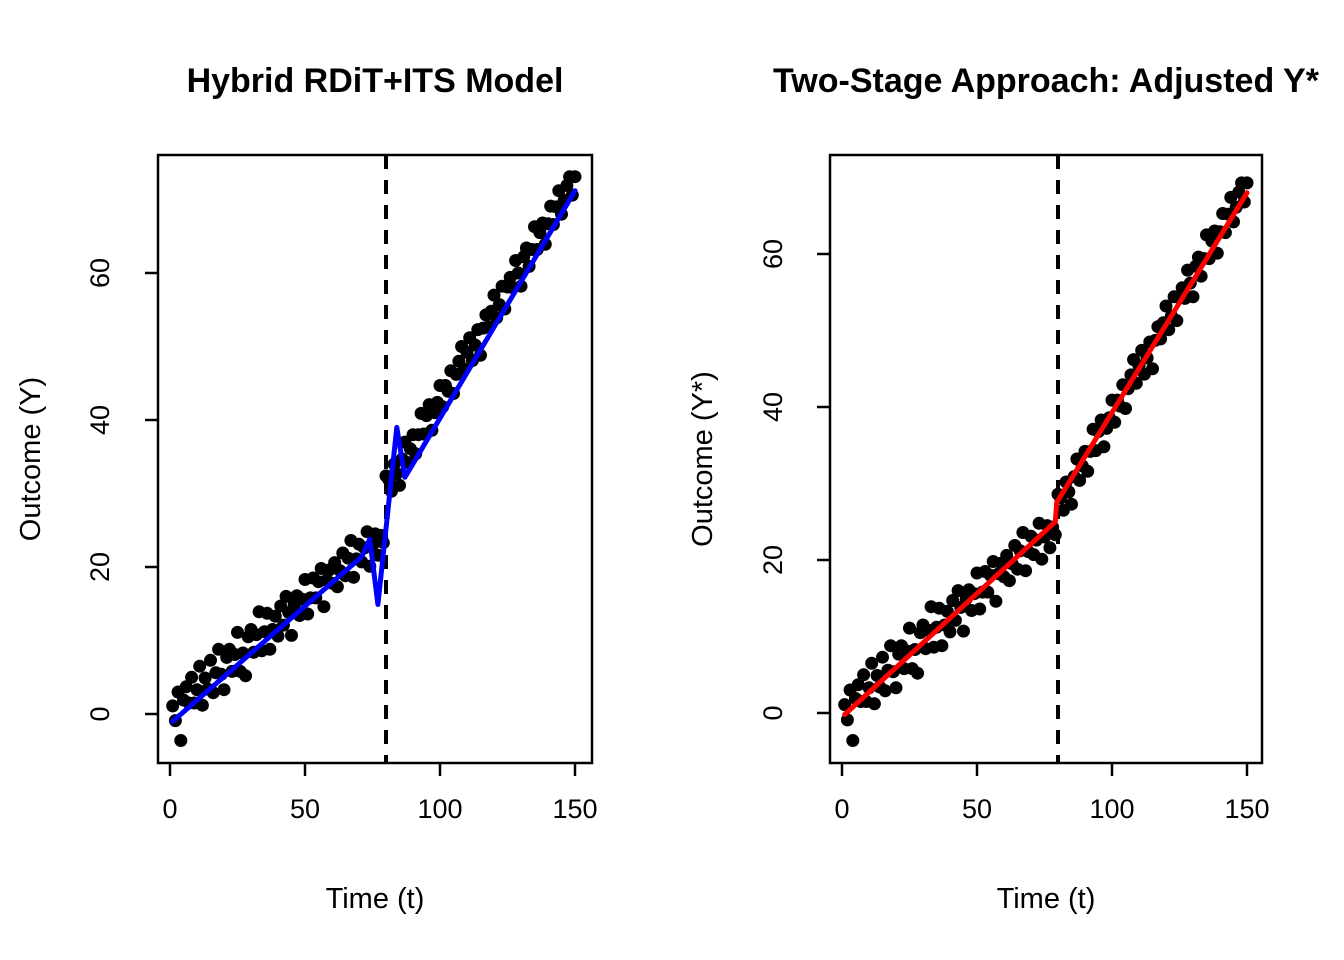 This screenshot has width=1344, height=960. What do you see at coordinates (375, 81) in the screenshot?
I see `chart-title: Hybrid RDiT+ITS Model` at bounding box center [375, 81].